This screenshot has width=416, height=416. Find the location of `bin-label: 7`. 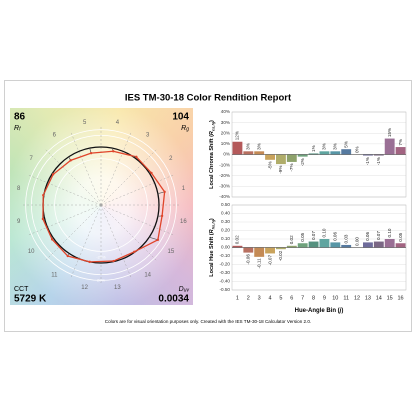

bin-label: 7 is located at coordinates (31, 159).